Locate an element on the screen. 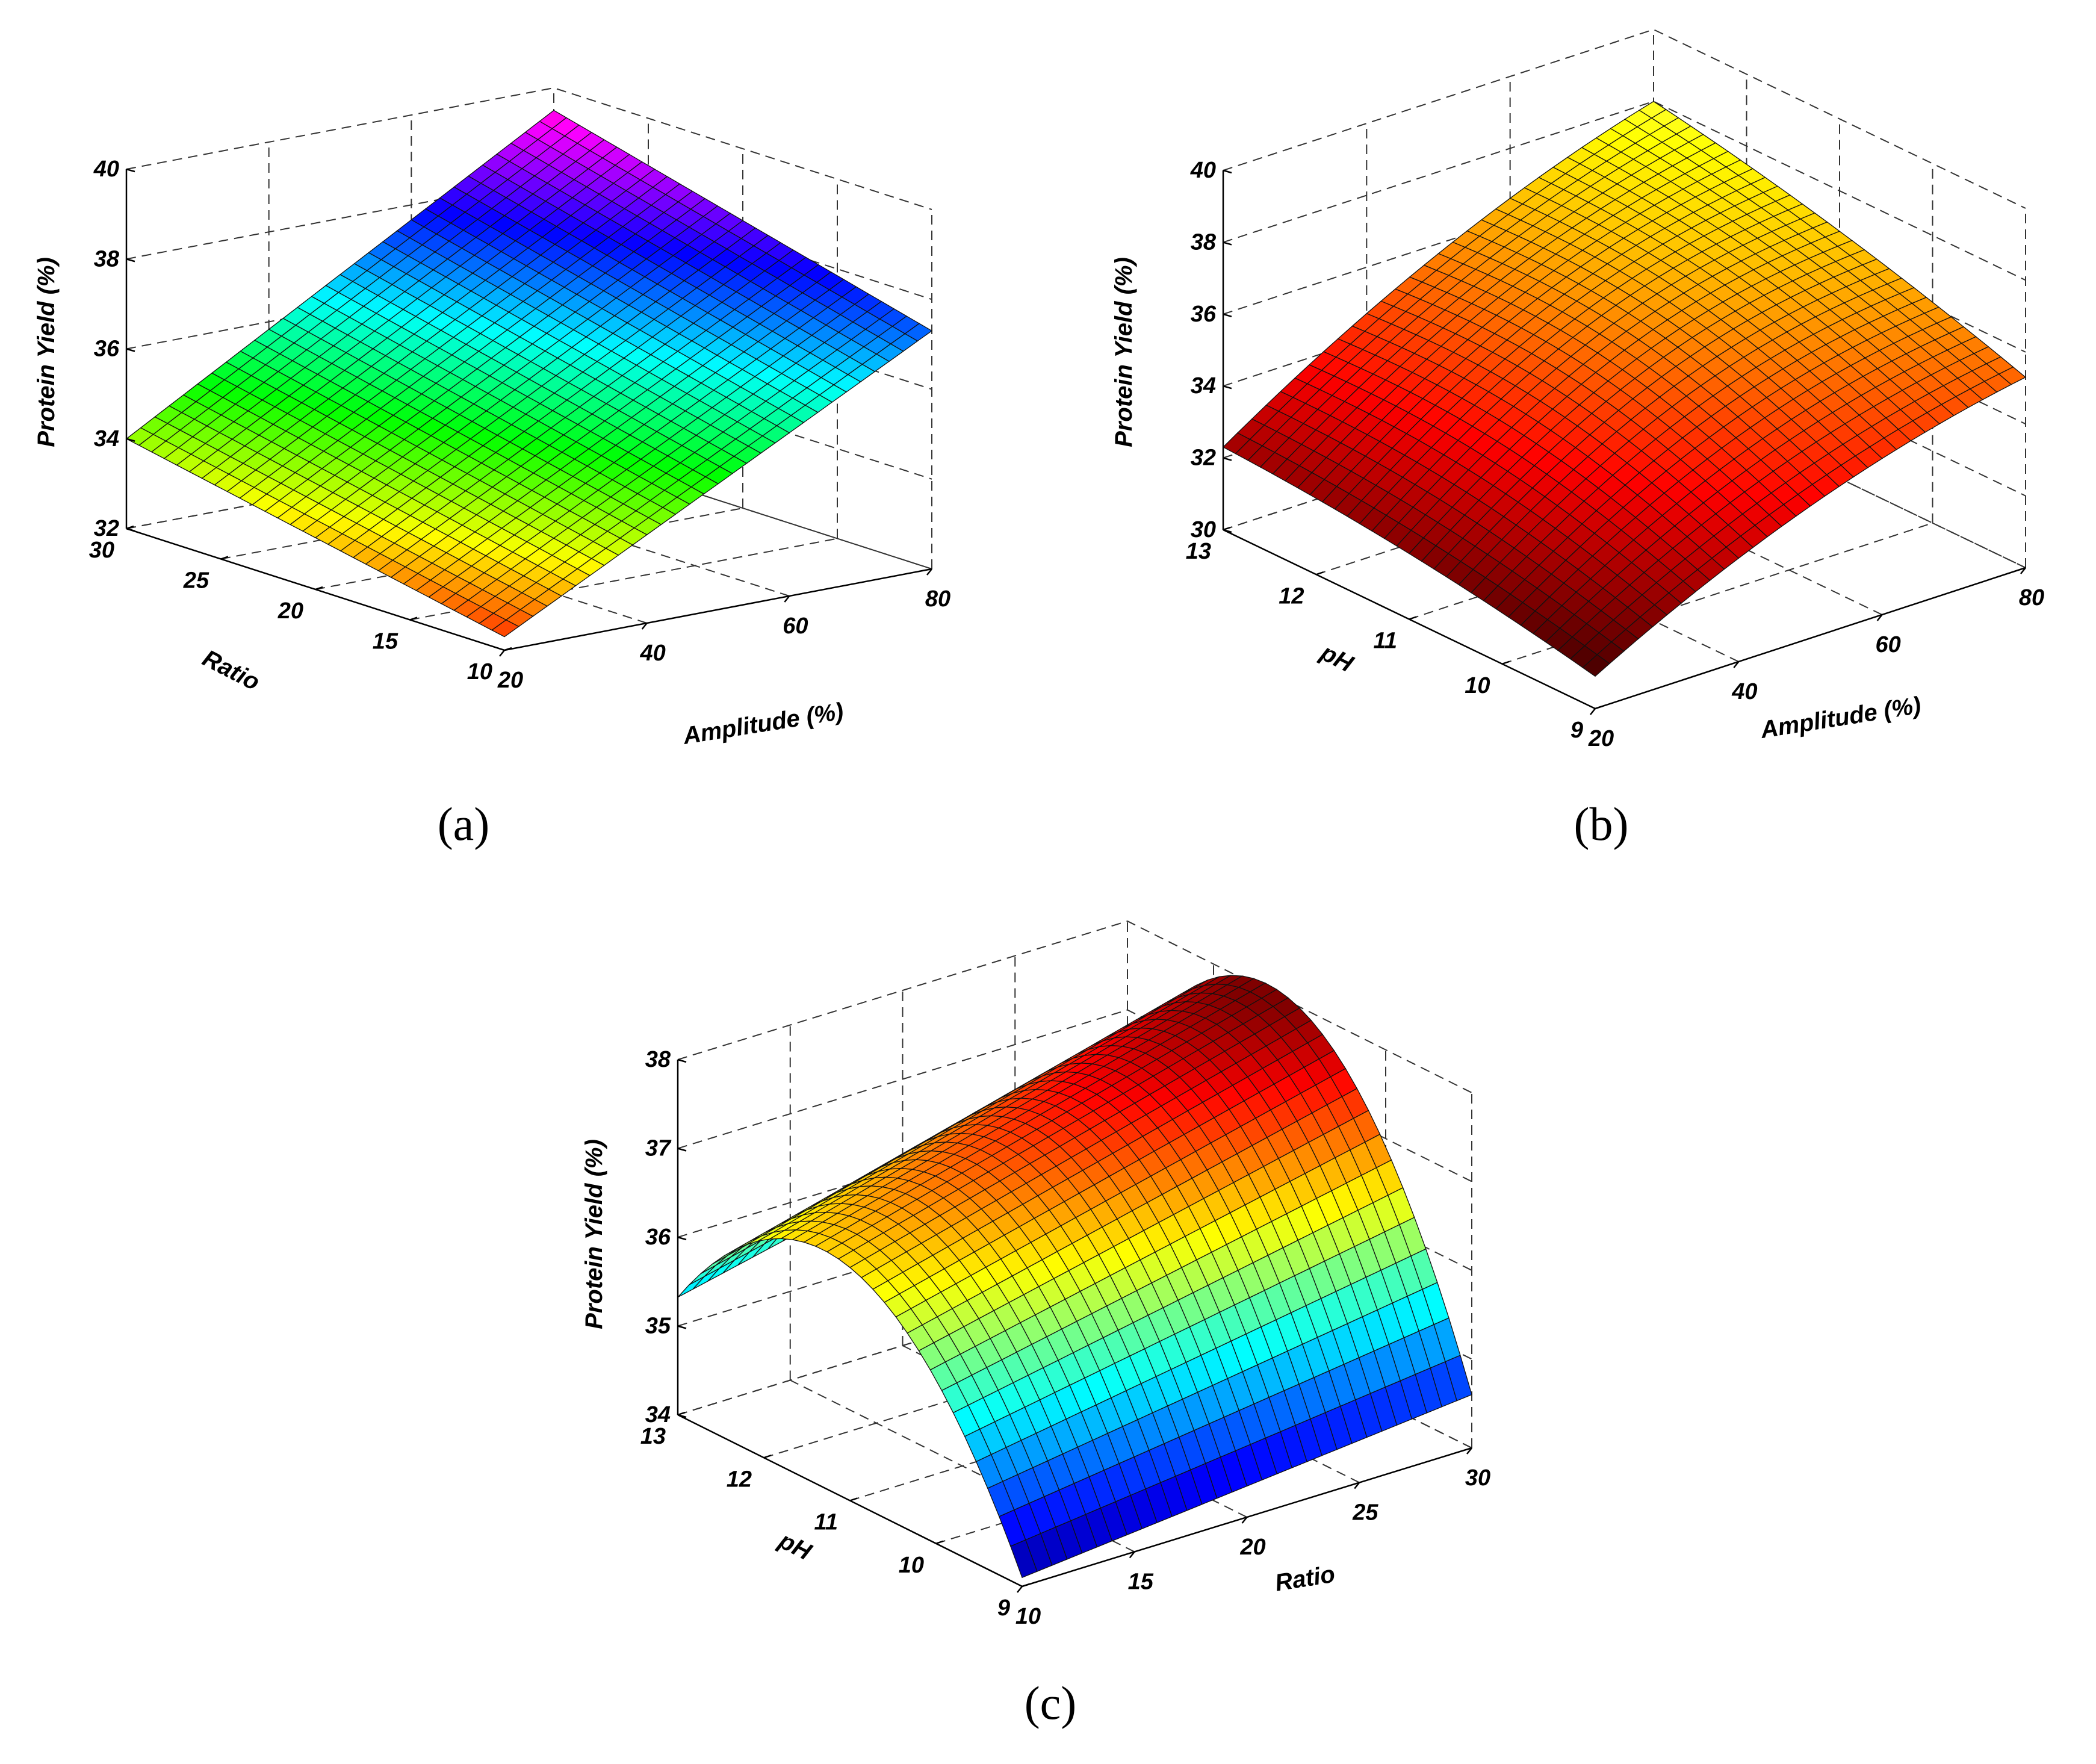 This screenshot has width=2096, height=1764. x-axis-line is located at coordinates (718, 609).